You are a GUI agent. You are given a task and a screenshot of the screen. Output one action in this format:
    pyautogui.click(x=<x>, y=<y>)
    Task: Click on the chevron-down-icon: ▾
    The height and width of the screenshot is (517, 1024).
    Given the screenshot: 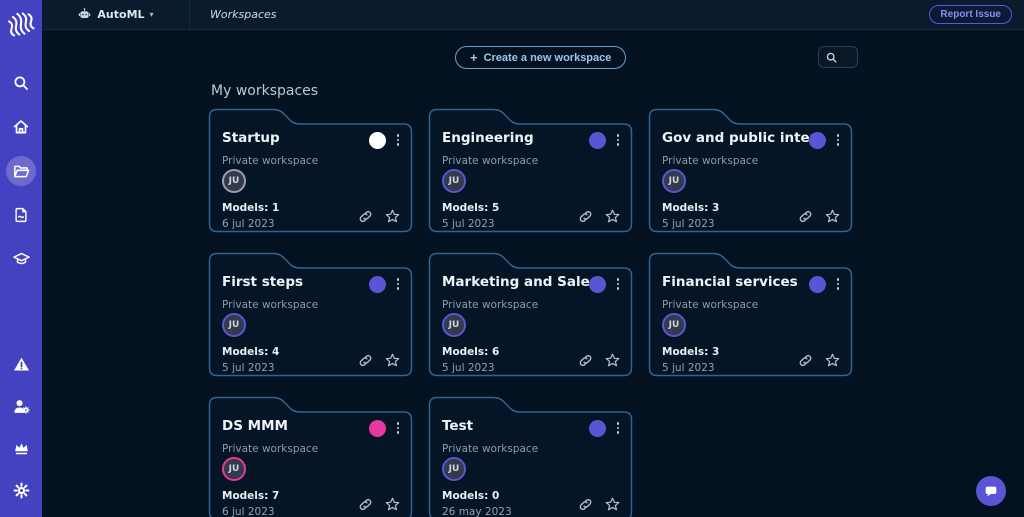 What is the action you would take?
    pyautogui.click(x=151, y=14)
    